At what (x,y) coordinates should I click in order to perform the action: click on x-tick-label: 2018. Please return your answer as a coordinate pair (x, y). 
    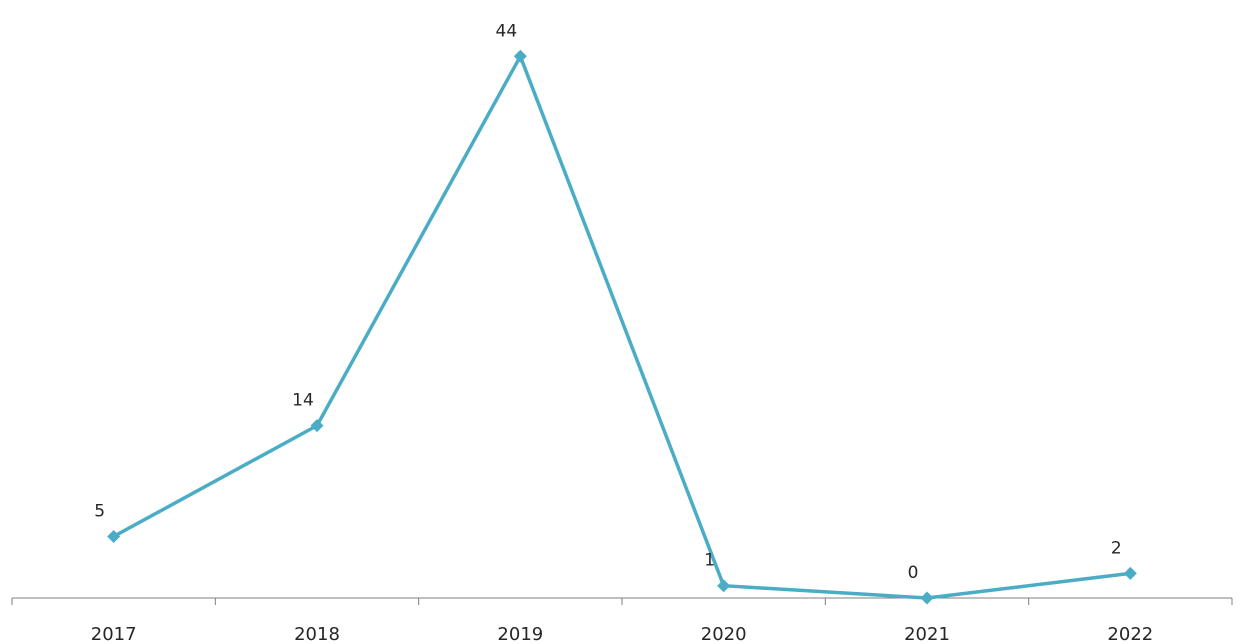
    Looking at the image, I should click on (317, 634).